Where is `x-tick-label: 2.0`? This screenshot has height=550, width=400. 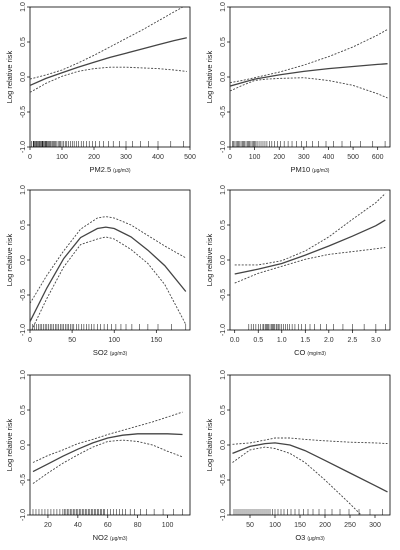
x-tick-label: 2.0 is located at coordinates (329, 340).